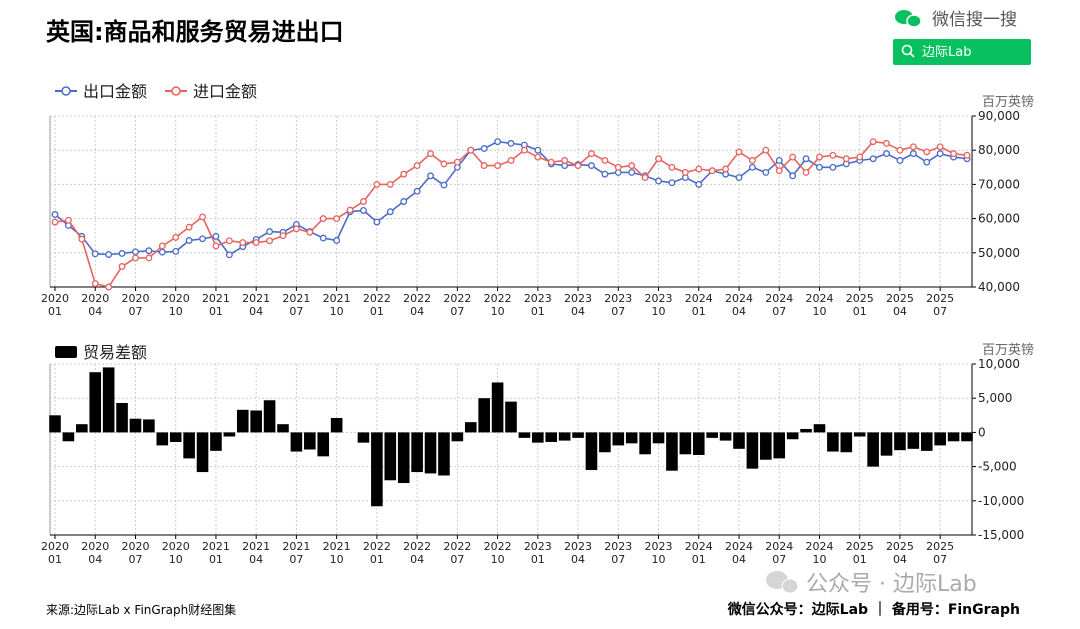  I want to click on y-tick-label: 70,000, so click(999, 184).